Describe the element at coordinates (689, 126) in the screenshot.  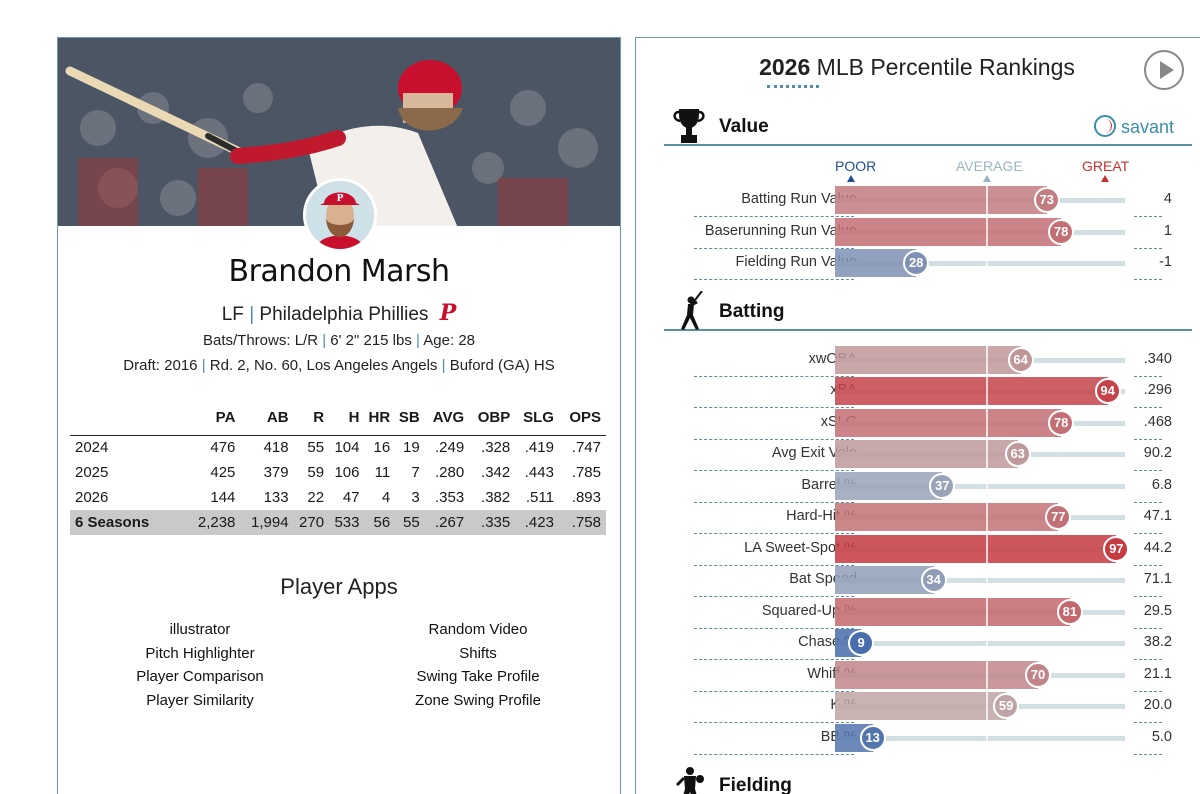
I see `trophy-icon` at that location.